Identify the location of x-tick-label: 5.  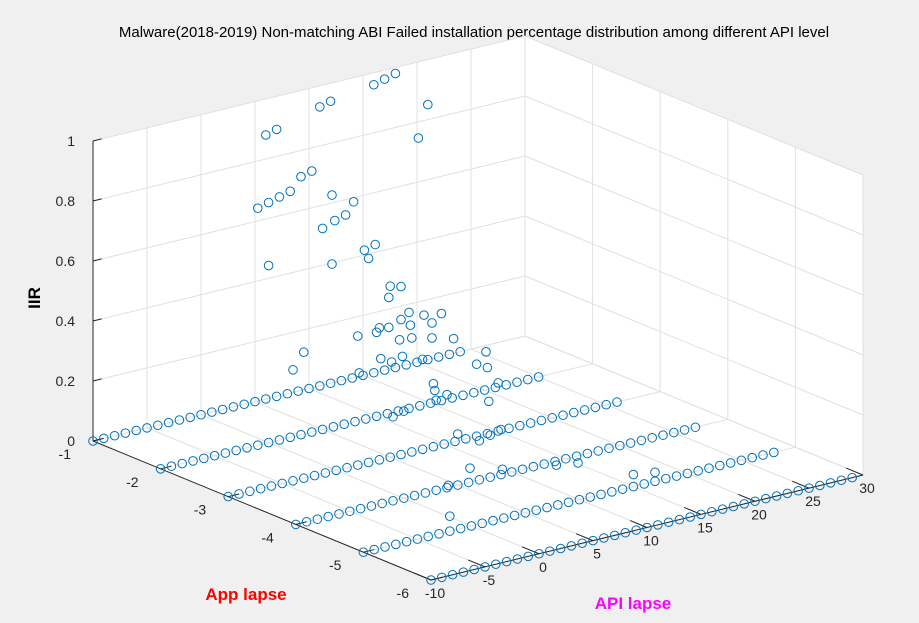
(597, 554).